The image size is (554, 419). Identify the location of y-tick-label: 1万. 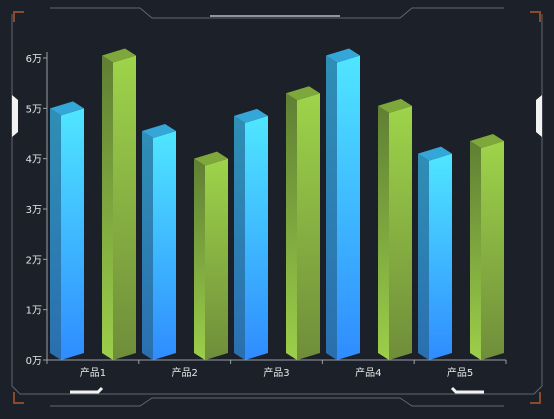
(34, 311).